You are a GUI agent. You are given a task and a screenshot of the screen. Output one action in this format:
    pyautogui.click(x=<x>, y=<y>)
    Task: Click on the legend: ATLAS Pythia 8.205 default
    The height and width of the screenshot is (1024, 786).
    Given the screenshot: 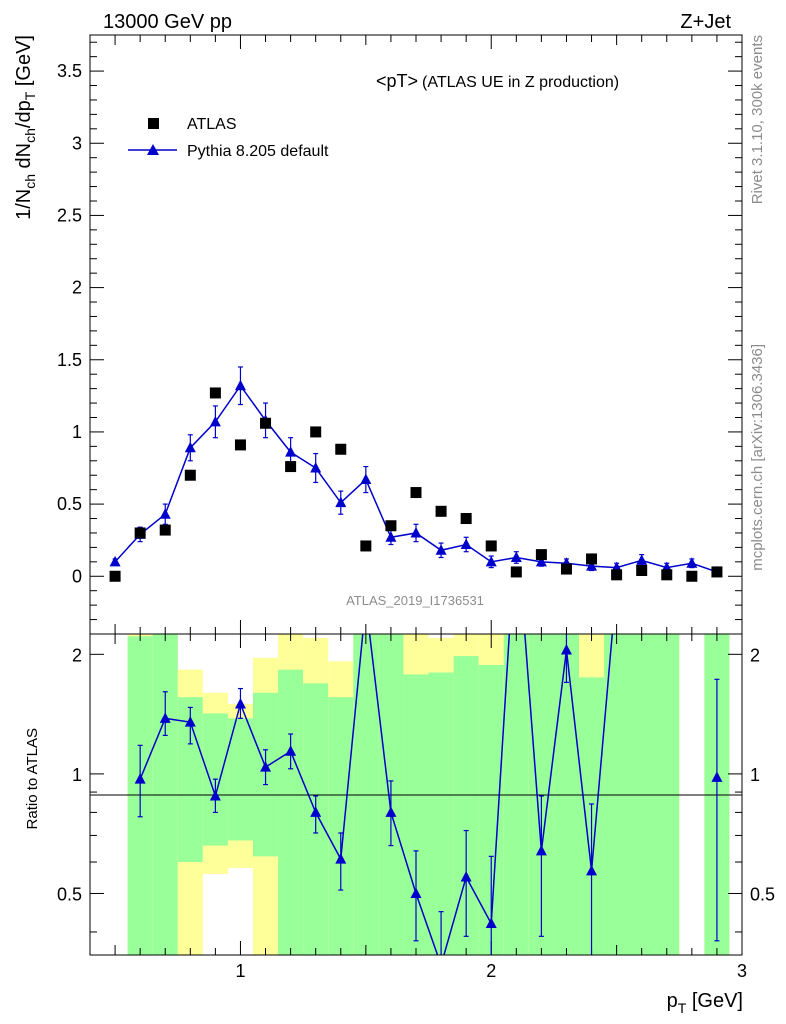 What is the action you would take?
    pyautogui.click(x=228, y=138)
    